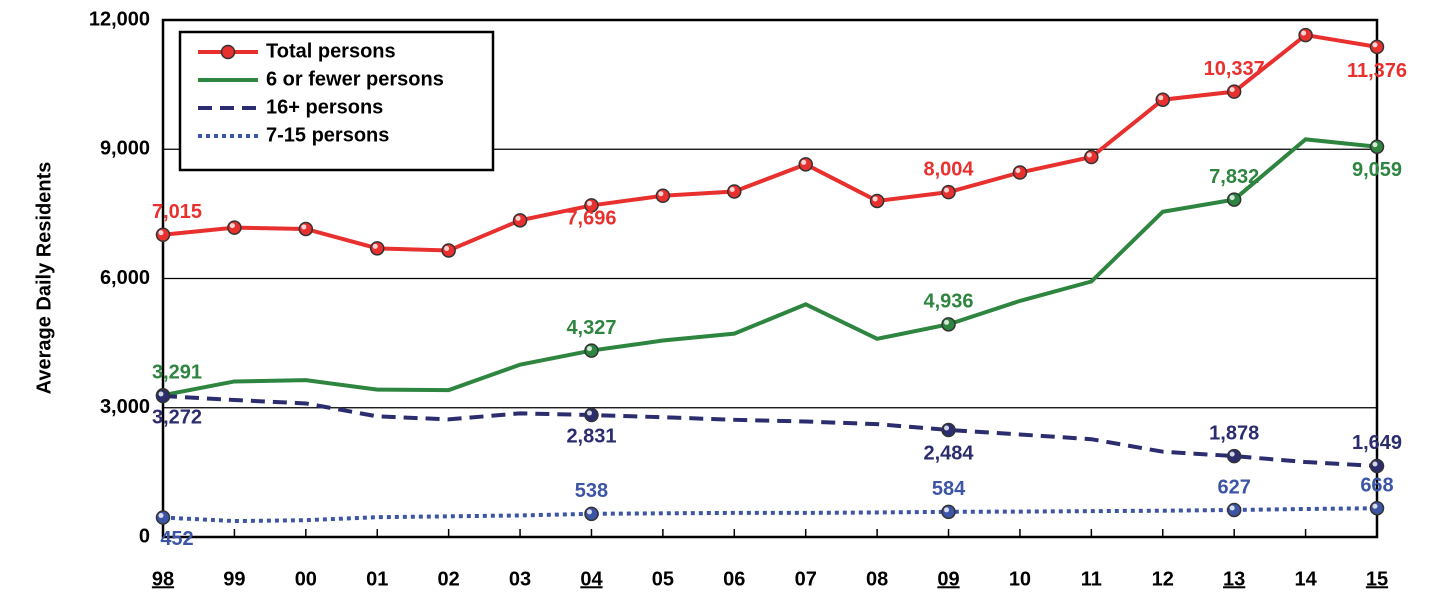 The width and height of the screenshot is (1429, 601). Describe the element at coordinates (1163, 579) in the screenshot. I see `x-tick-label: 12` at that location.